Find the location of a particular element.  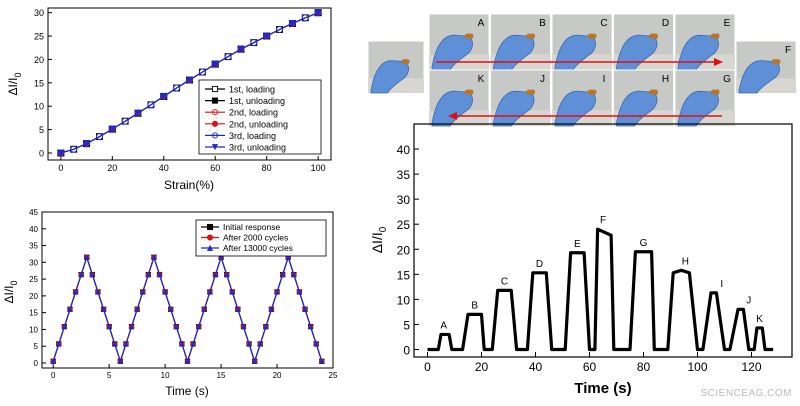

y-tick-label: 40 is located at coordinates (404, 150).